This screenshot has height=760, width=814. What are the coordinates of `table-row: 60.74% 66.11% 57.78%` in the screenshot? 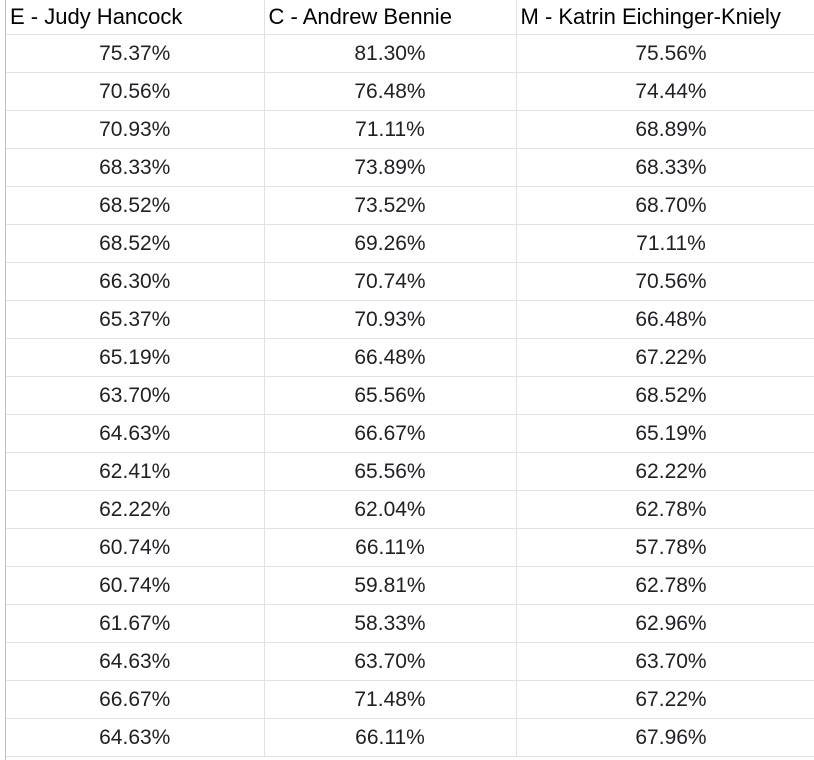 It's located at (410, 547).